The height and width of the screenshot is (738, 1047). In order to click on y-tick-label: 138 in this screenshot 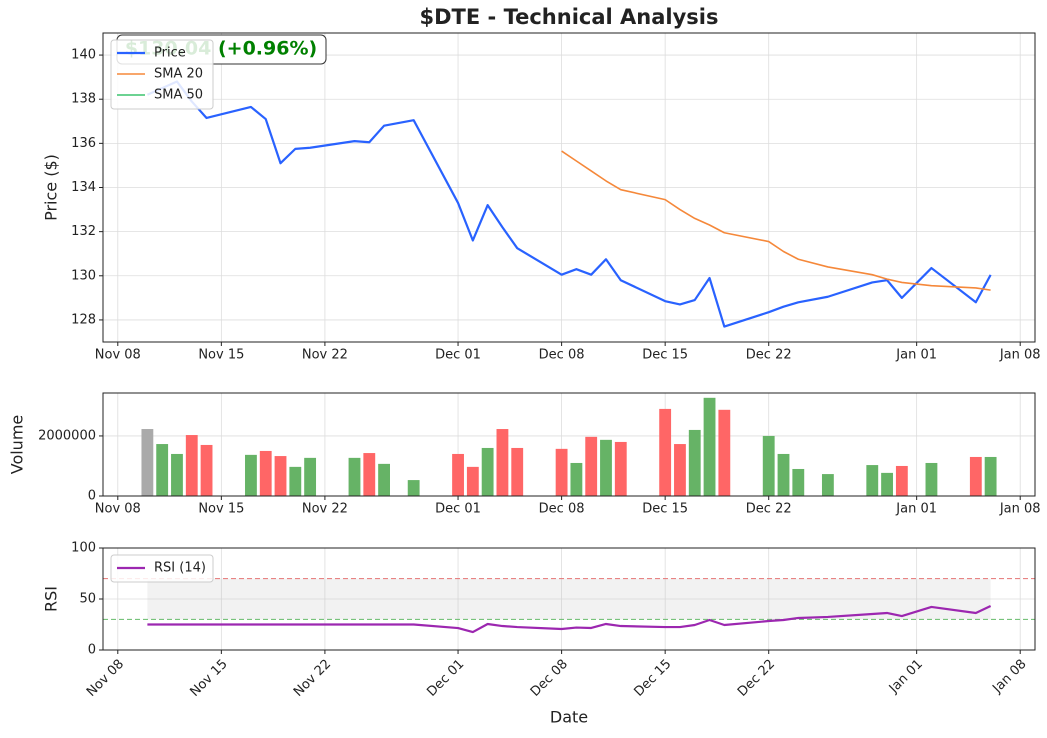, I will do `click(83, 99)`.